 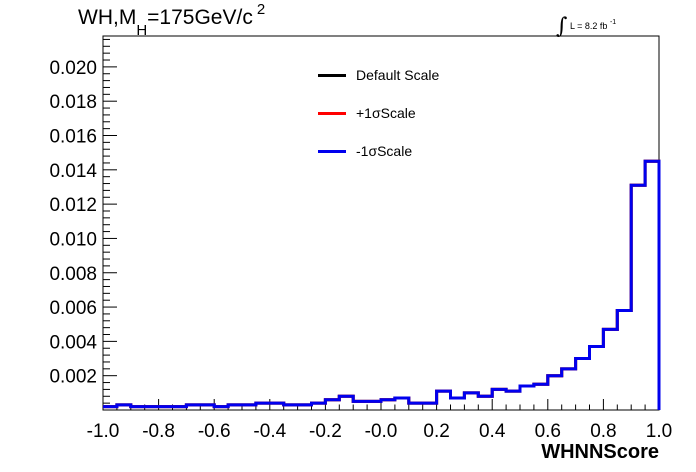 I want to click on x-tick-label: 1.0, so click(x=659, y=431).